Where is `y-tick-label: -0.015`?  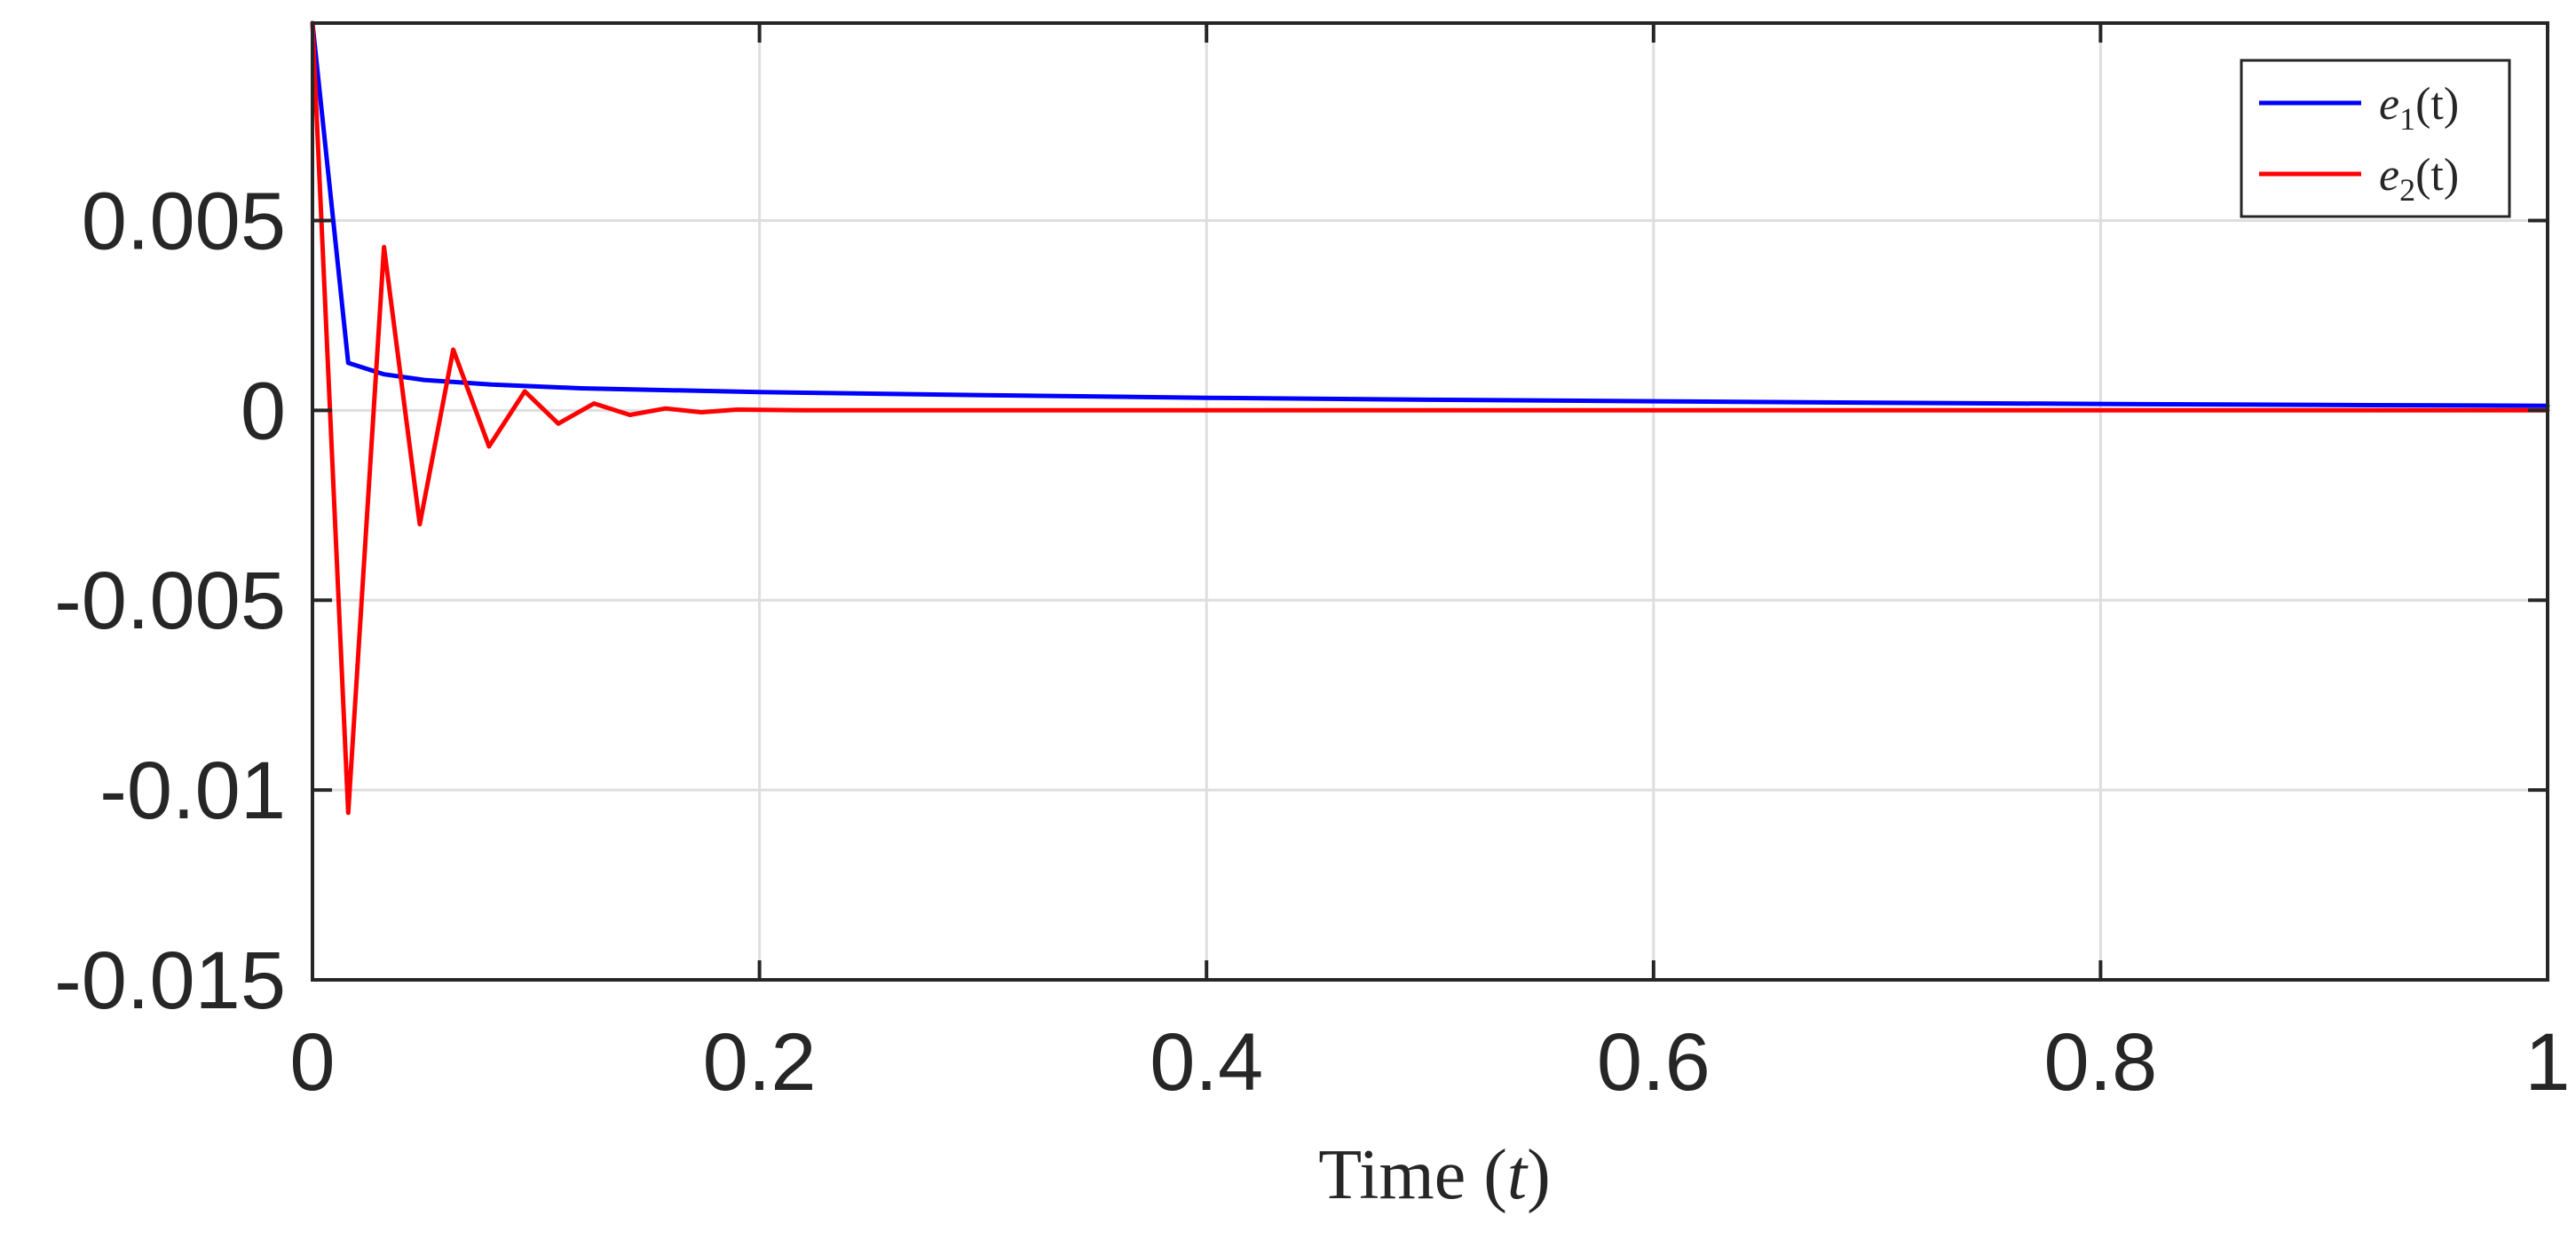 y-tick-label: -0.015 is located at coordinates (170, 980).